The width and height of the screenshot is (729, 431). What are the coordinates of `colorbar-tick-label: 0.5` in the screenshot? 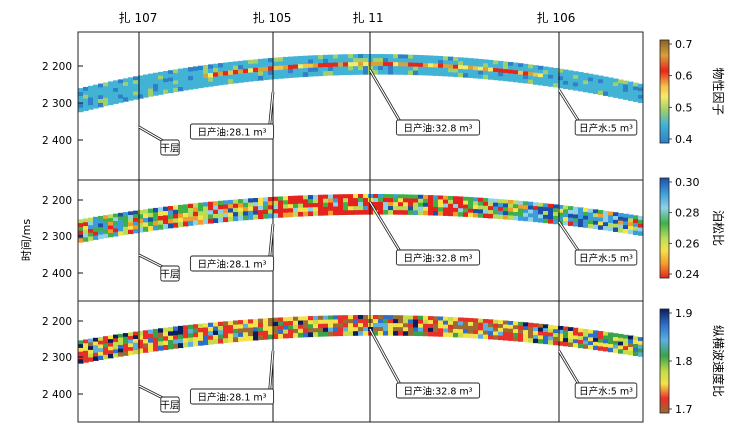 It's located at (684, 107).